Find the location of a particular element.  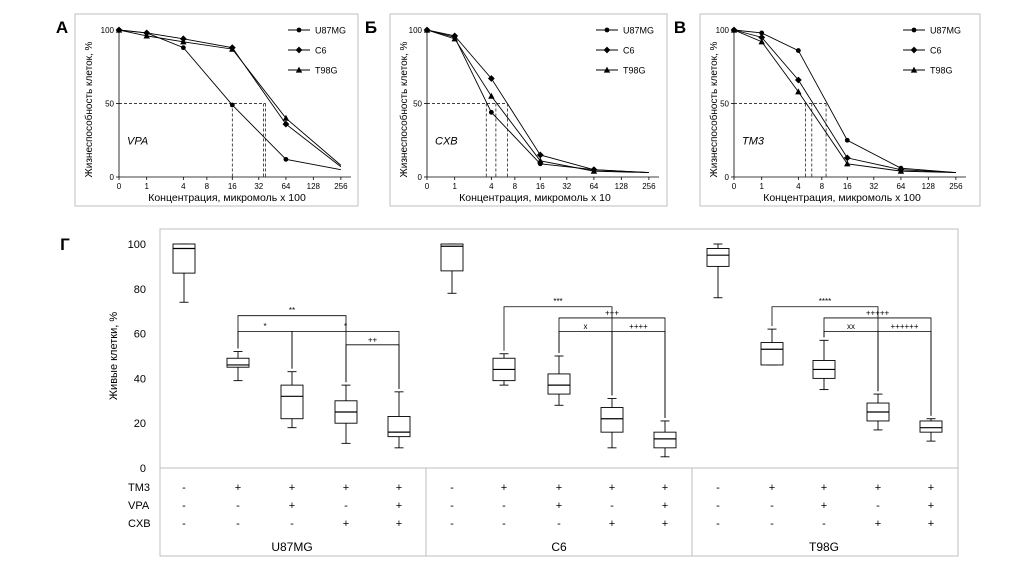

significance-label: xx is located at coordinates (851, 326).